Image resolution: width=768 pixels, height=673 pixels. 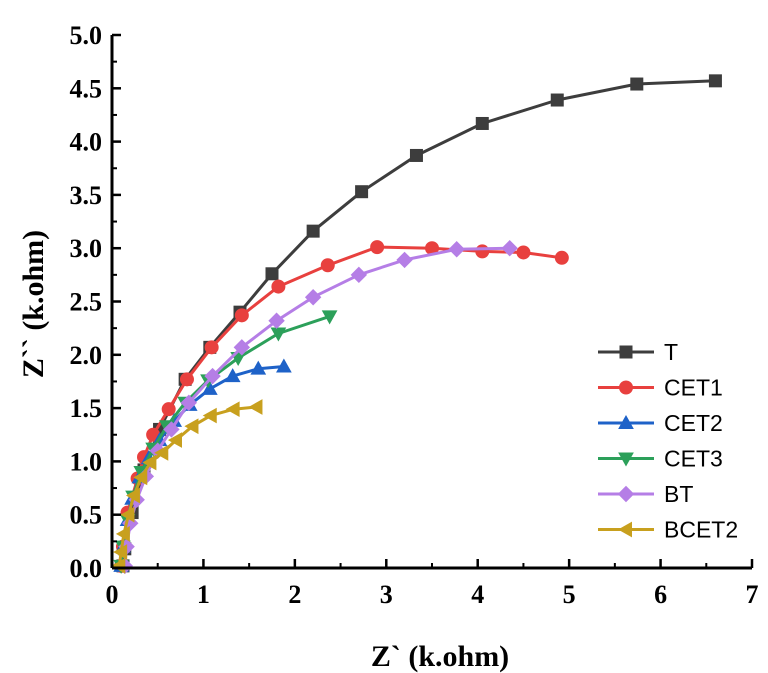 I want to click on y-axis-title: Z`` (k.ohm), so click(x=33, y=304).